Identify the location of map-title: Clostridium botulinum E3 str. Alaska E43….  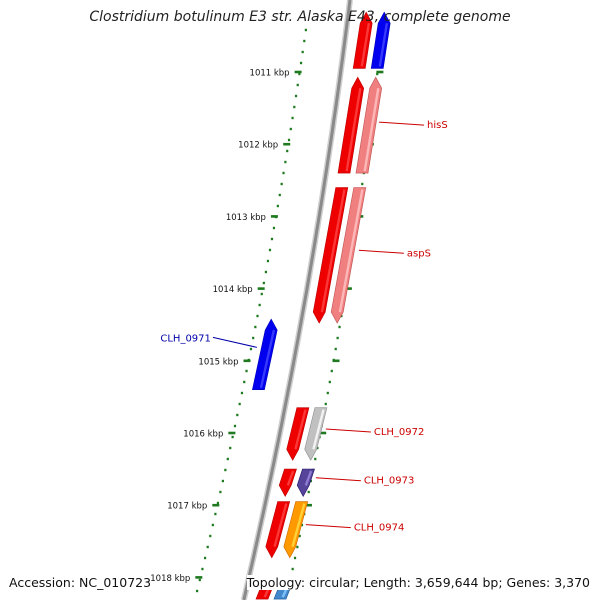
(300, 17).